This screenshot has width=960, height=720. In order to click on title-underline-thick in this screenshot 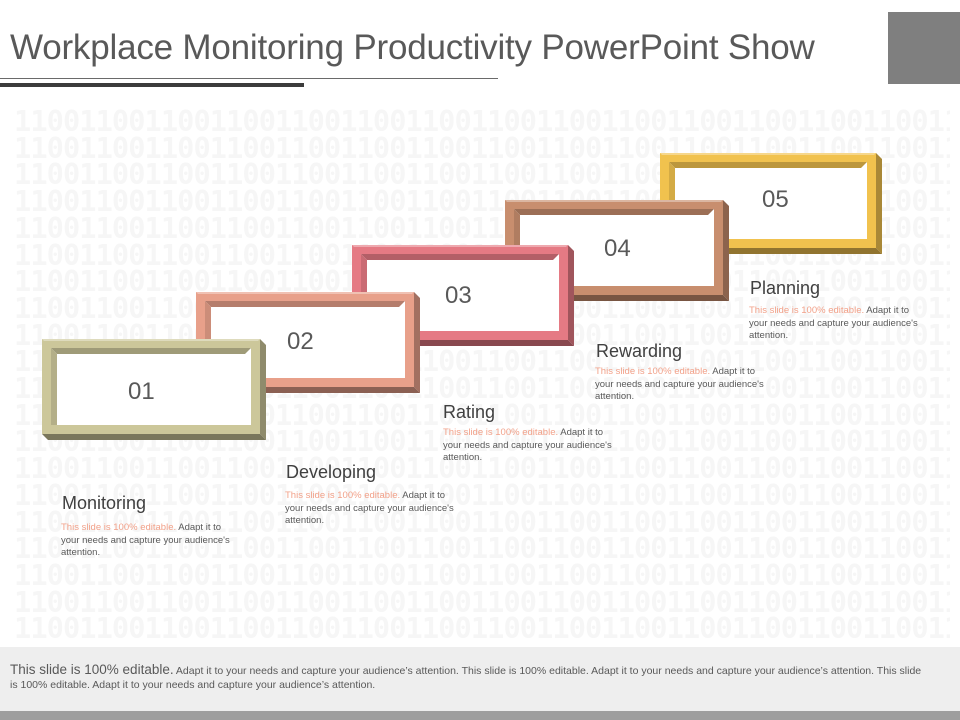, I will do `click(152, 85)`.